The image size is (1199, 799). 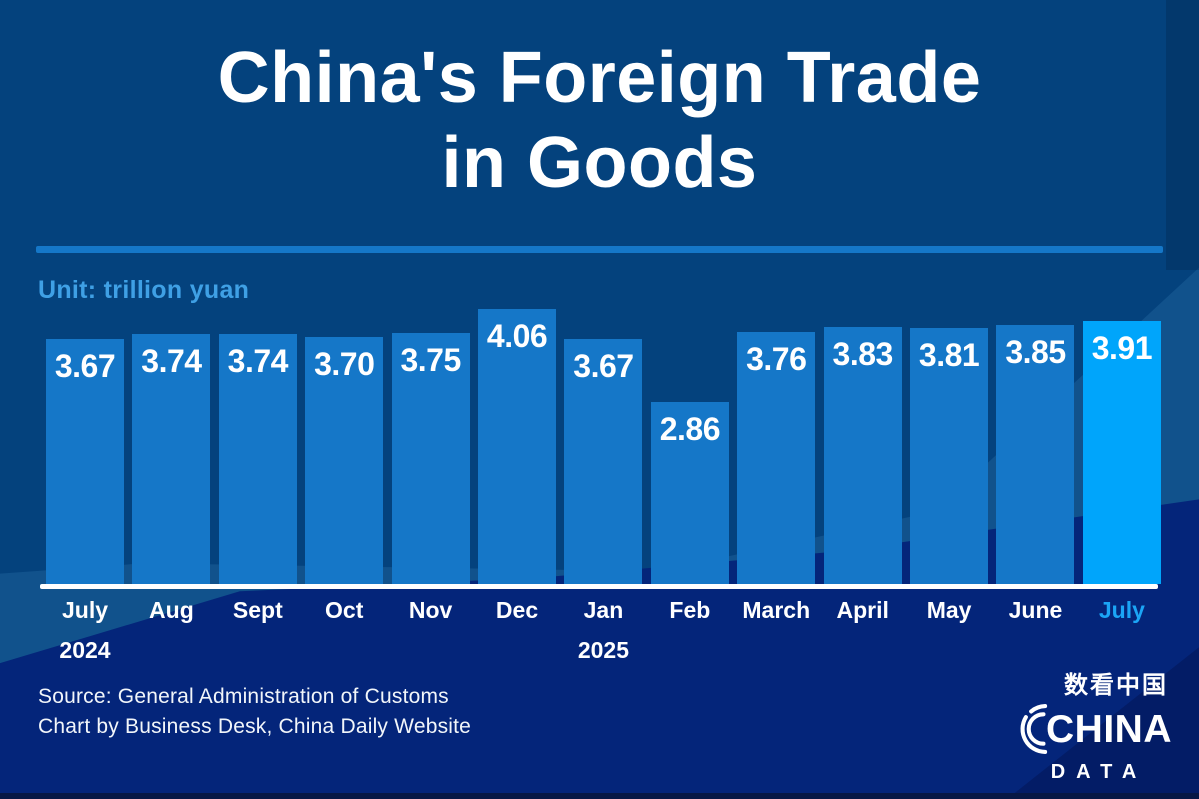 I want to click on bar-value-label: 3.76, so click(x=776, y=359).